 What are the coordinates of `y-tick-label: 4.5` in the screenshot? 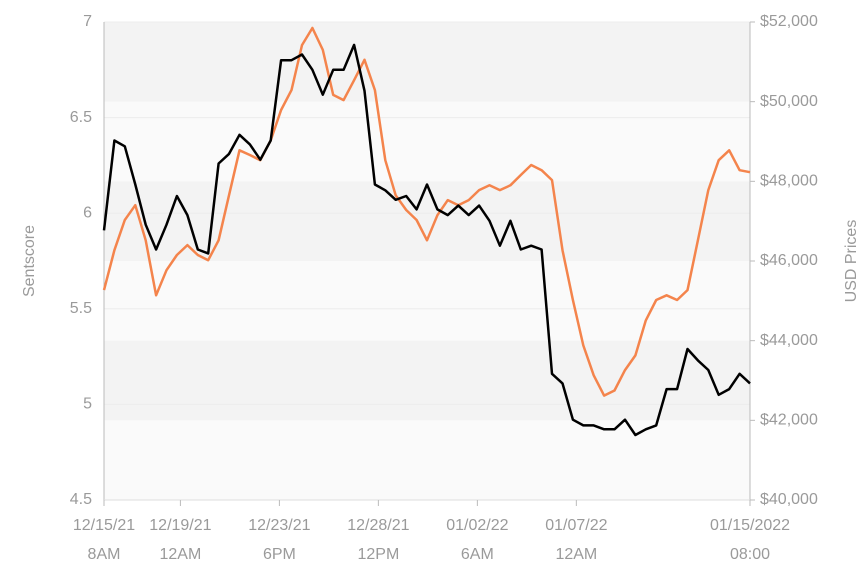 It's located at (81, 499).